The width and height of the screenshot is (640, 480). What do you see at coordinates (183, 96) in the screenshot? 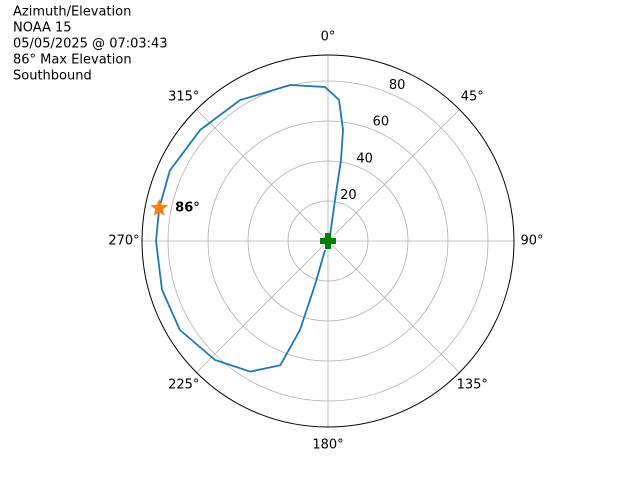
I see `theta-tick-label: 315°` at bounding box center [183, 96].